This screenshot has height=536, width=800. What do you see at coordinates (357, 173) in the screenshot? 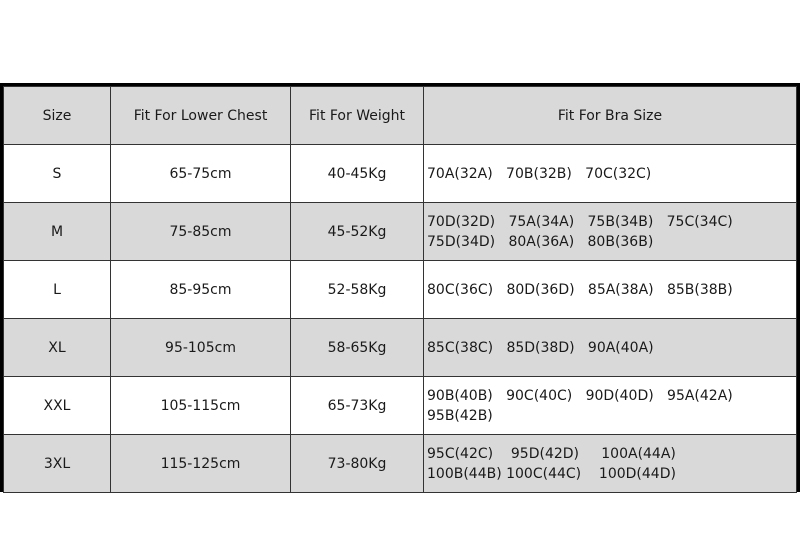
I see `cell-weight: 40-45Kg` at bounding box center [357, 173].